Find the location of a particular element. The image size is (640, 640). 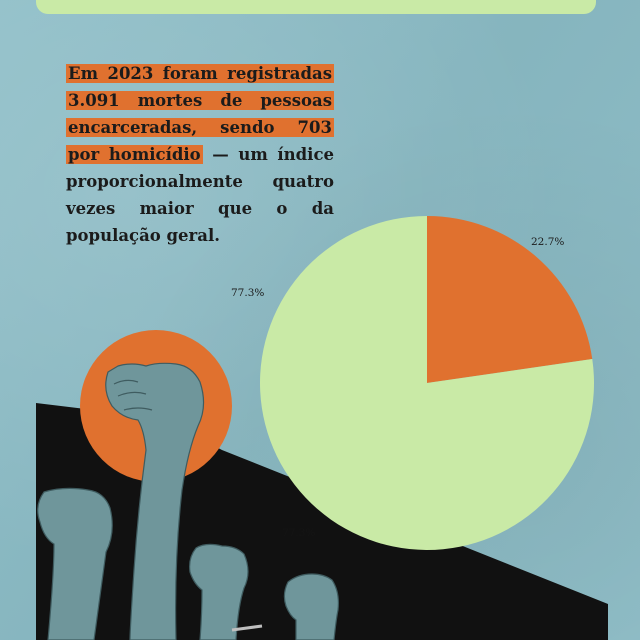

slice-label-small: 22.7% is located at coordinates (548, 242).